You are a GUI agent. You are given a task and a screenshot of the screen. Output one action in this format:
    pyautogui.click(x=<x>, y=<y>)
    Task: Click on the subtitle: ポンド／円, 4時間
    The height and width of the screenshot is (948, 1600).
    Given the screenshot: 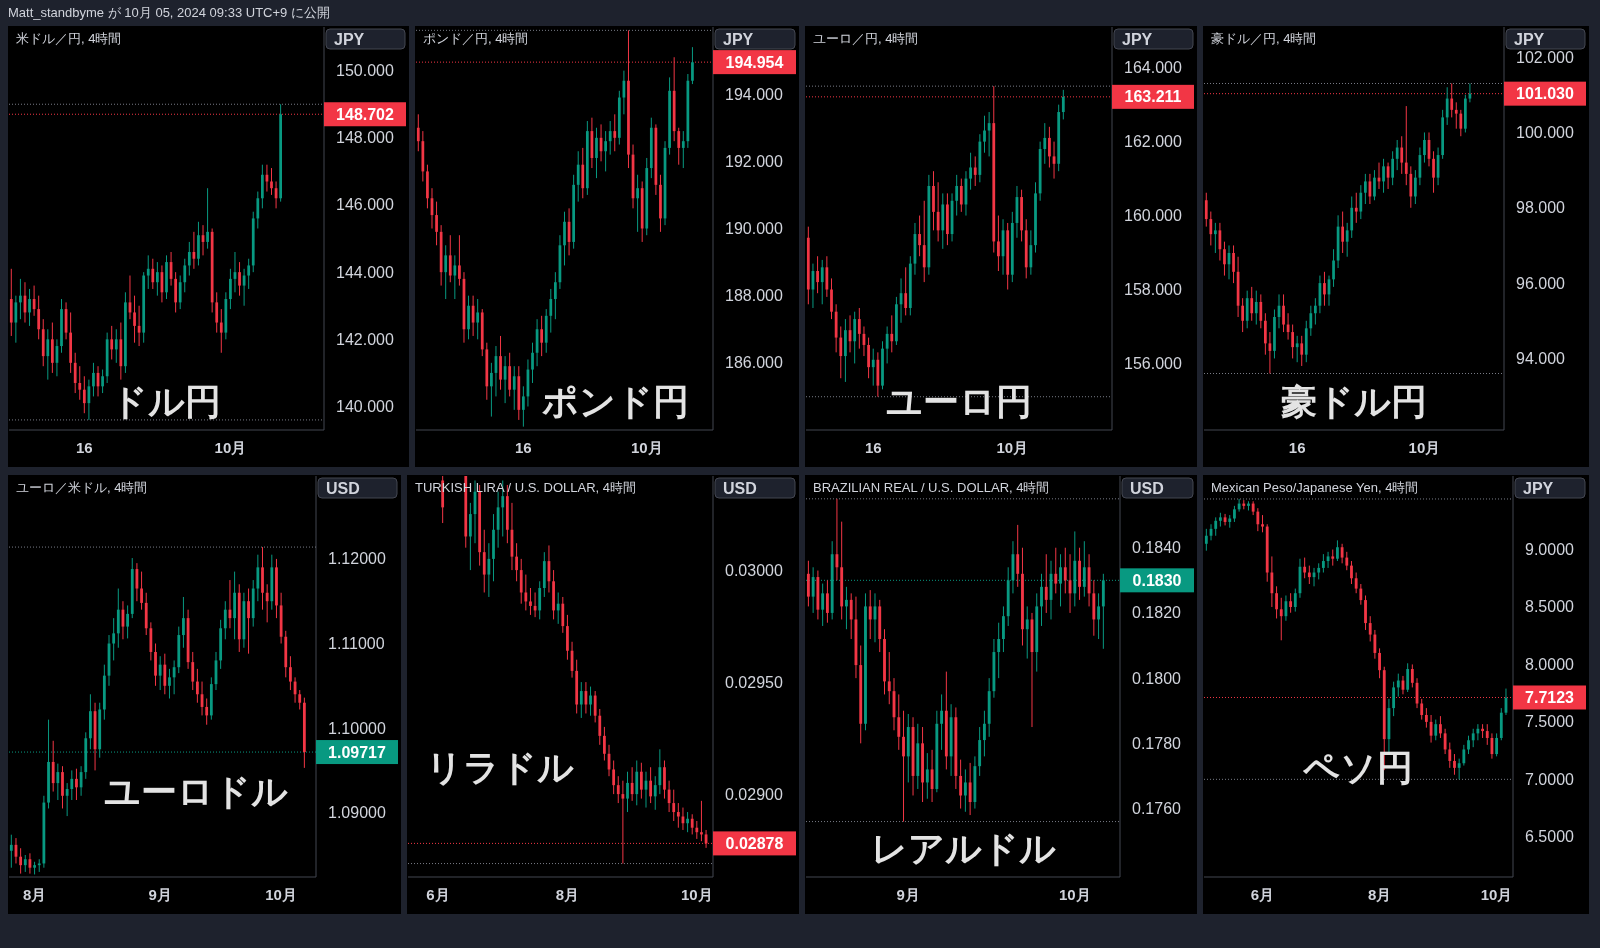 What is the action you would take?
    pyautogui.click(x=476, y=38)
    